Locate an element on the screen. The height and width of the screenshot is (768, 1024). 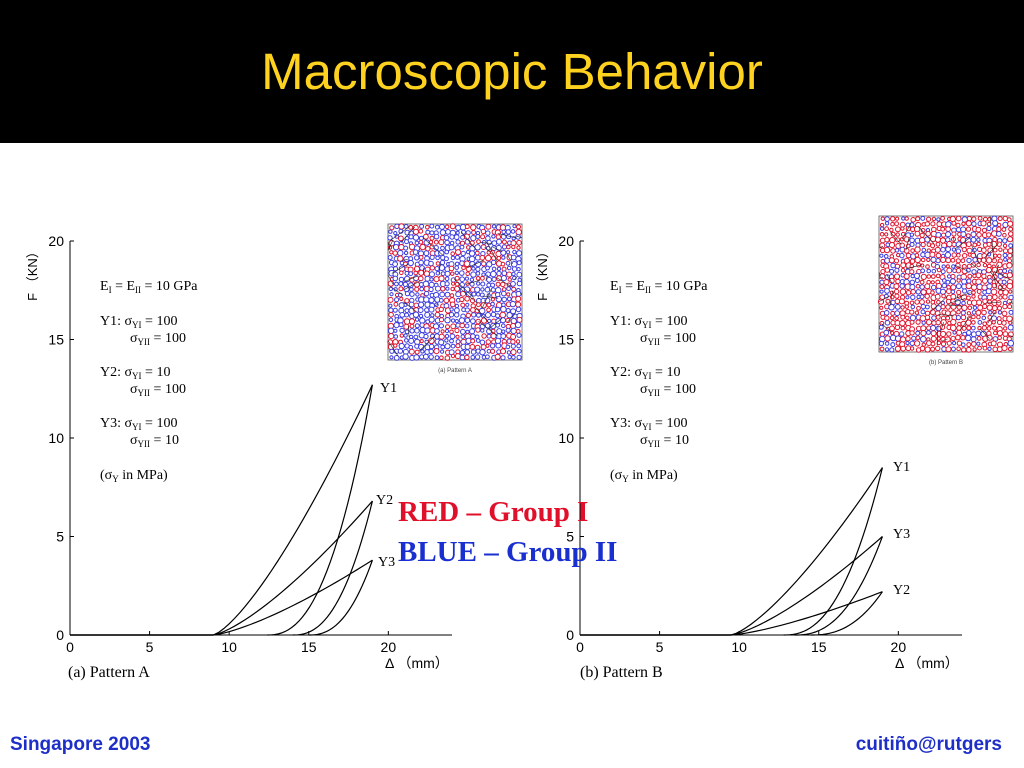
modulus-text: EI = EII = 10 GPa is located at coordinates (149, 287).